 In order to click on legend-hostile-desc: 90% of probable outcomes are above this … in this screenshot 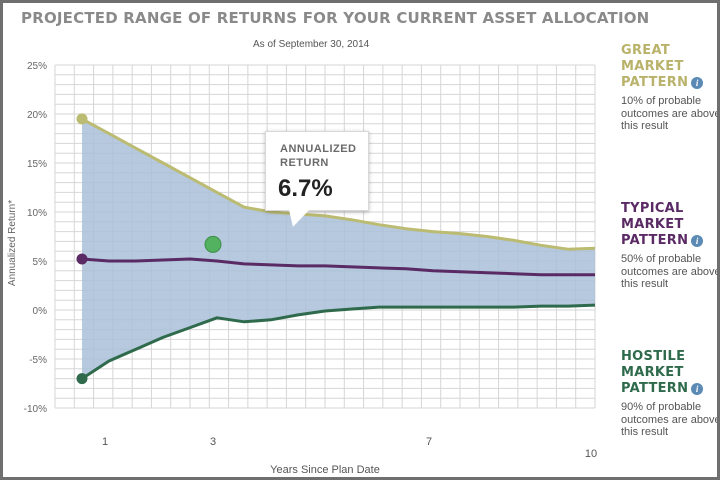, I will do `click(670, 419)`.